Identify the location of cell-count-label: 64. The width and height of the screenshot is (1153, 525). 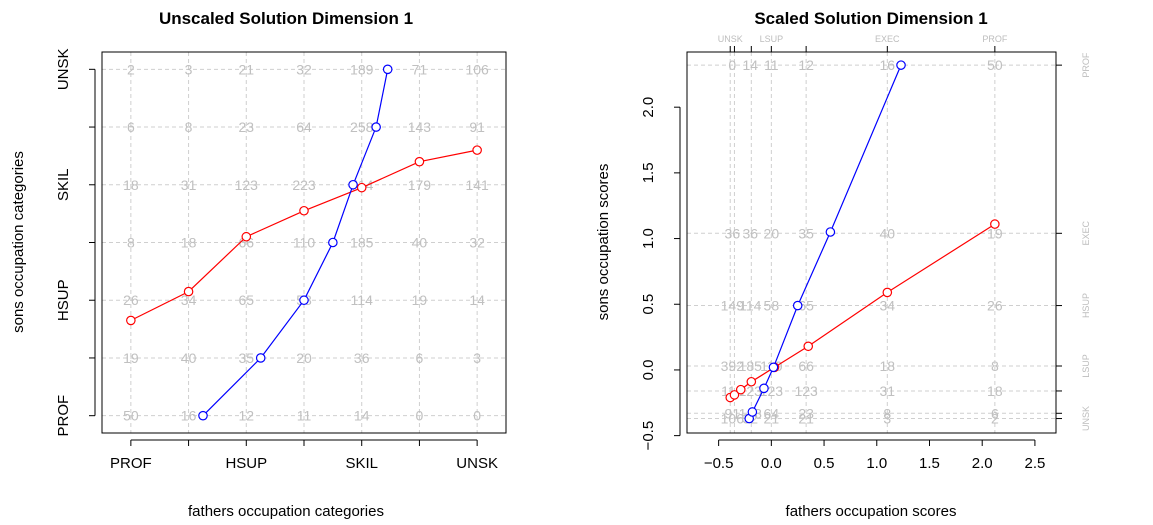
(304, 127).